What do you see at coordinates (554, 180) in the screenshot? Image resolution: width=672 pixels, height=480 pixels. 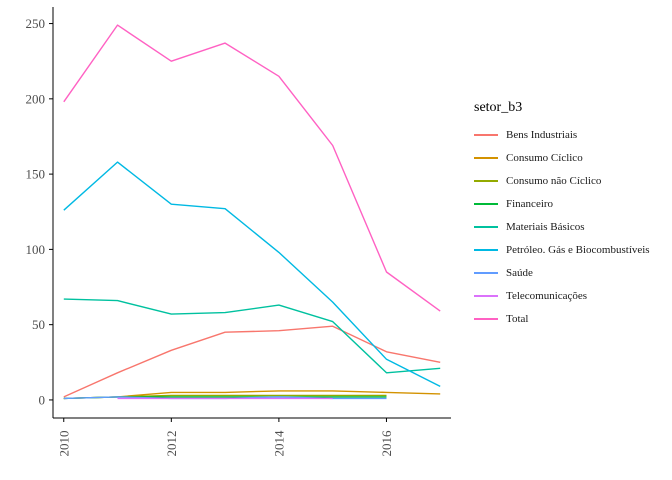 I see `legend-label: Consumo não Cíclico` at bounding box center [554, 180].